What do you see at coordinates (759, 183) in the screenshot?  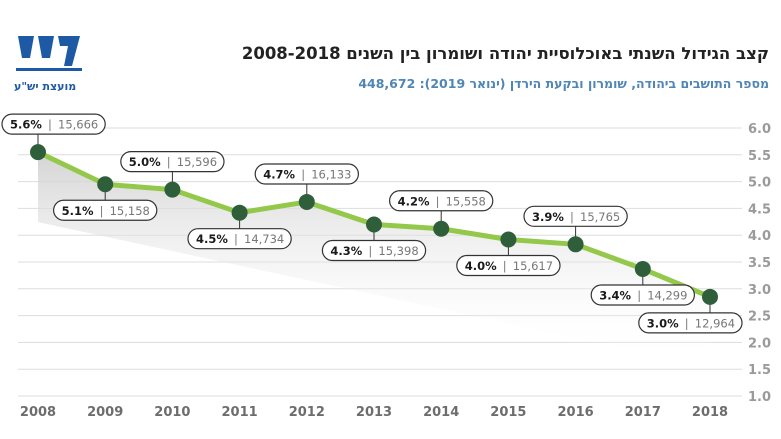 I see `y-tick-label: 5.0` at bounding box center [759, 183].